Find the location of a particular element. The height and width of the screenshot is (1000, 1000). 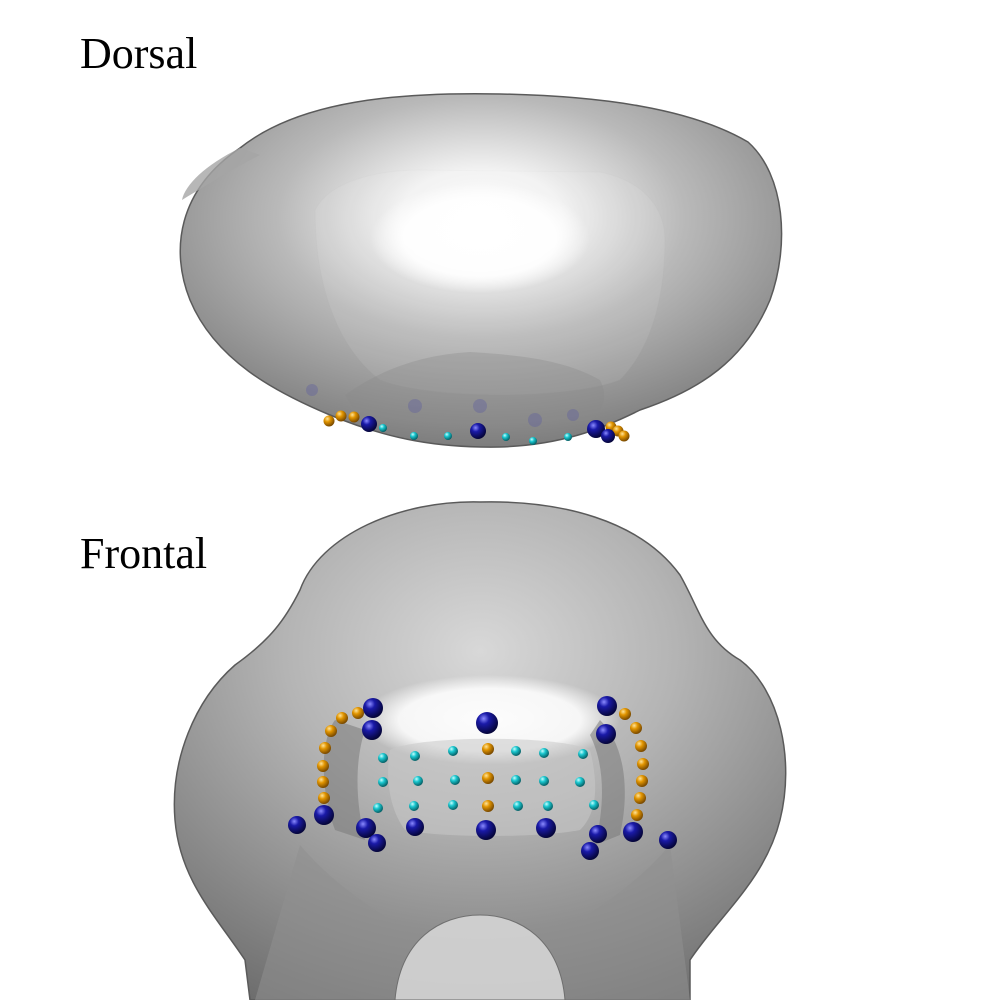

frontal-view-label: Frontal is located at coordinates (143, 554).